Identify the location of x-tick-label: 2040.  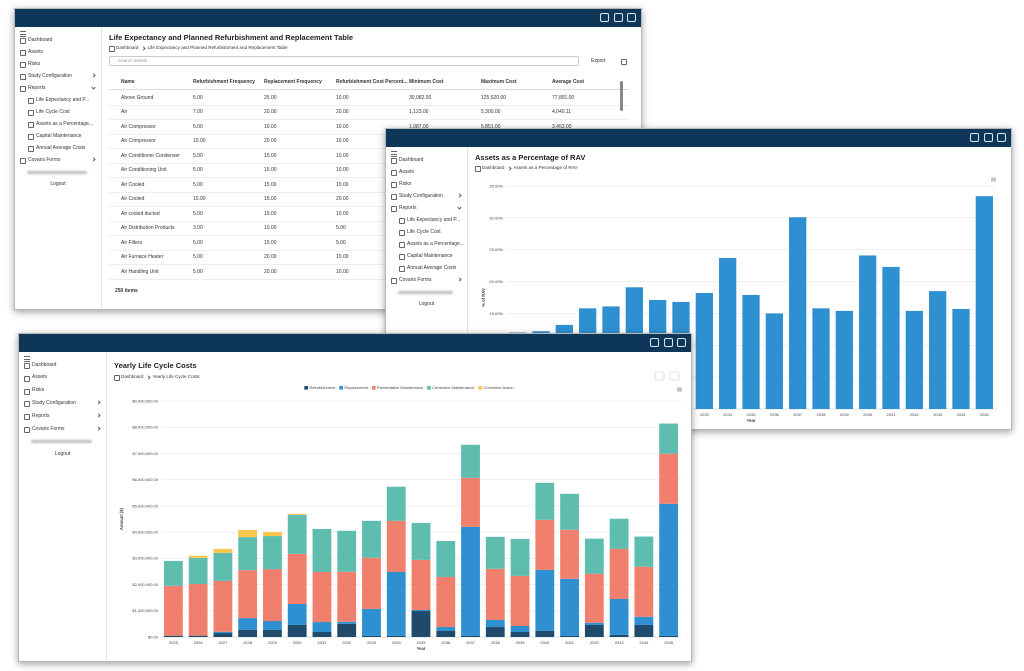
(545, 642).